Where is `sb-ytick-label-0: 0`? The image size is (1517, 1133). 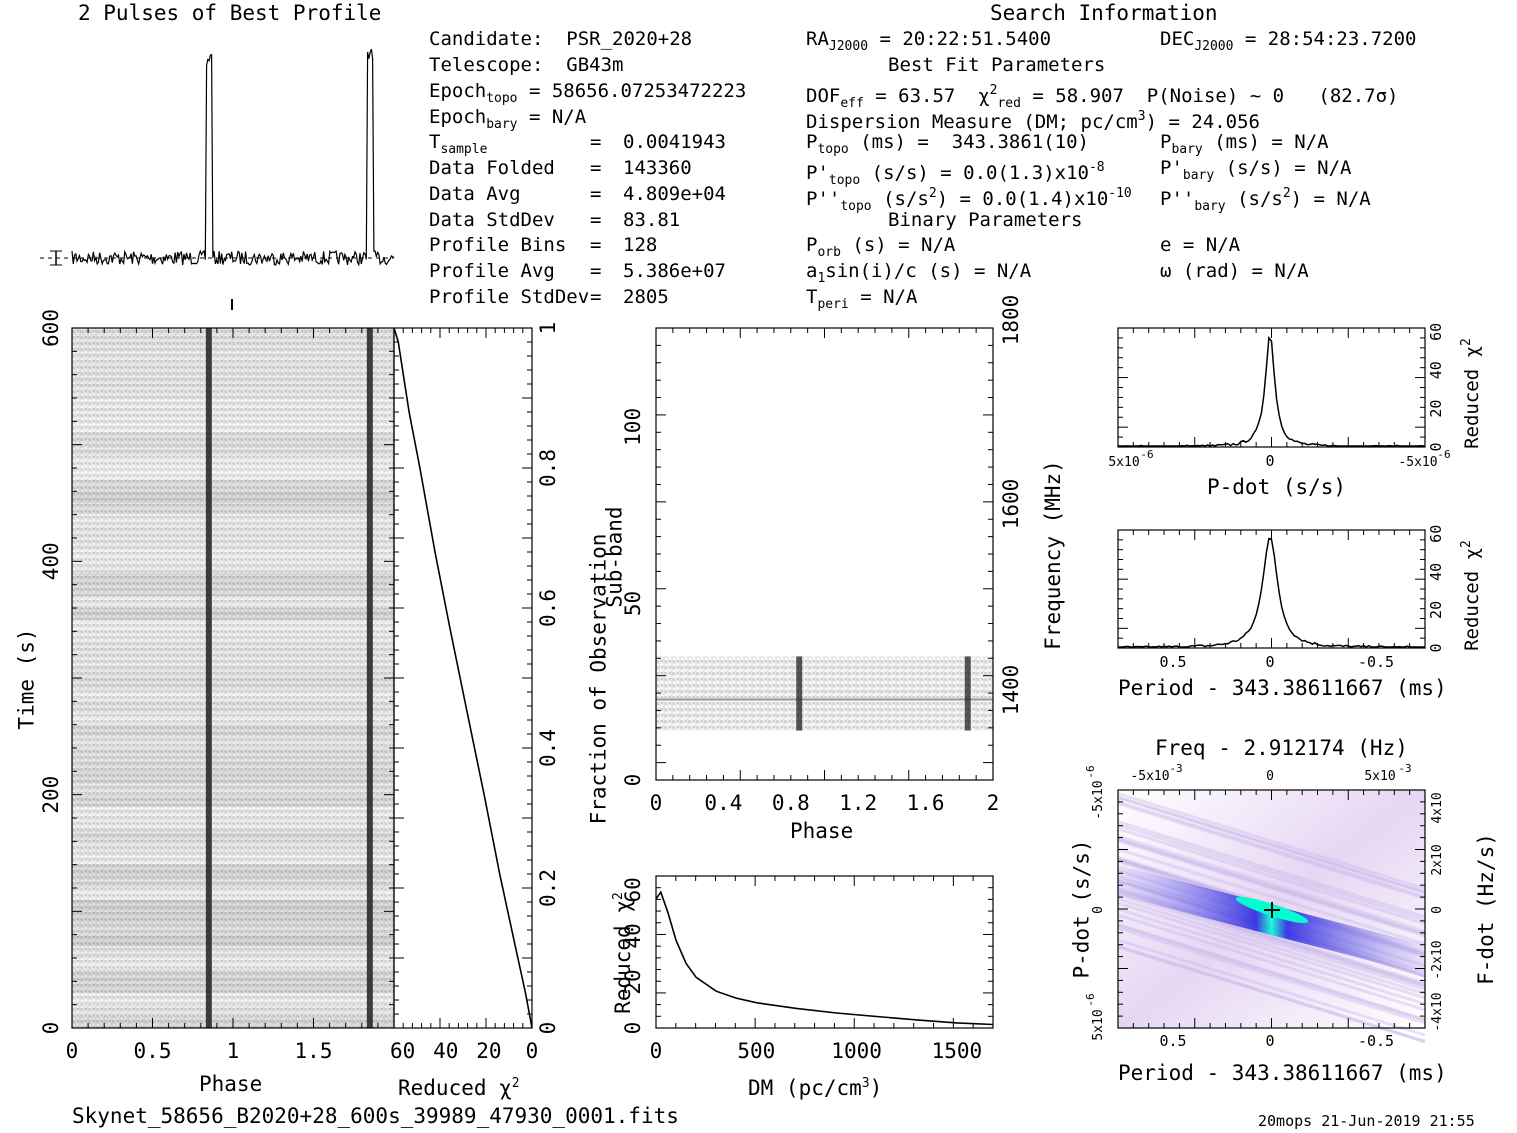
sb-ytick-label-0: 0 is located at coordinates (633, 780).